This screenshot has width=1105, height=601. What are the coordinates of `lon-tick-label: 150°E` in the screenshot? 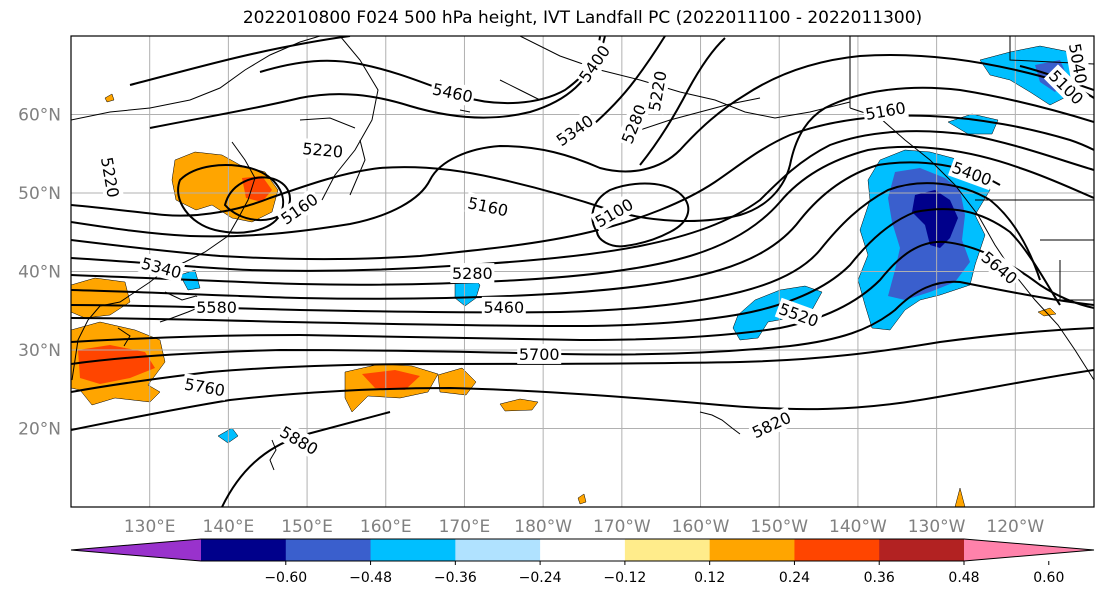 It's located at (307, 527).